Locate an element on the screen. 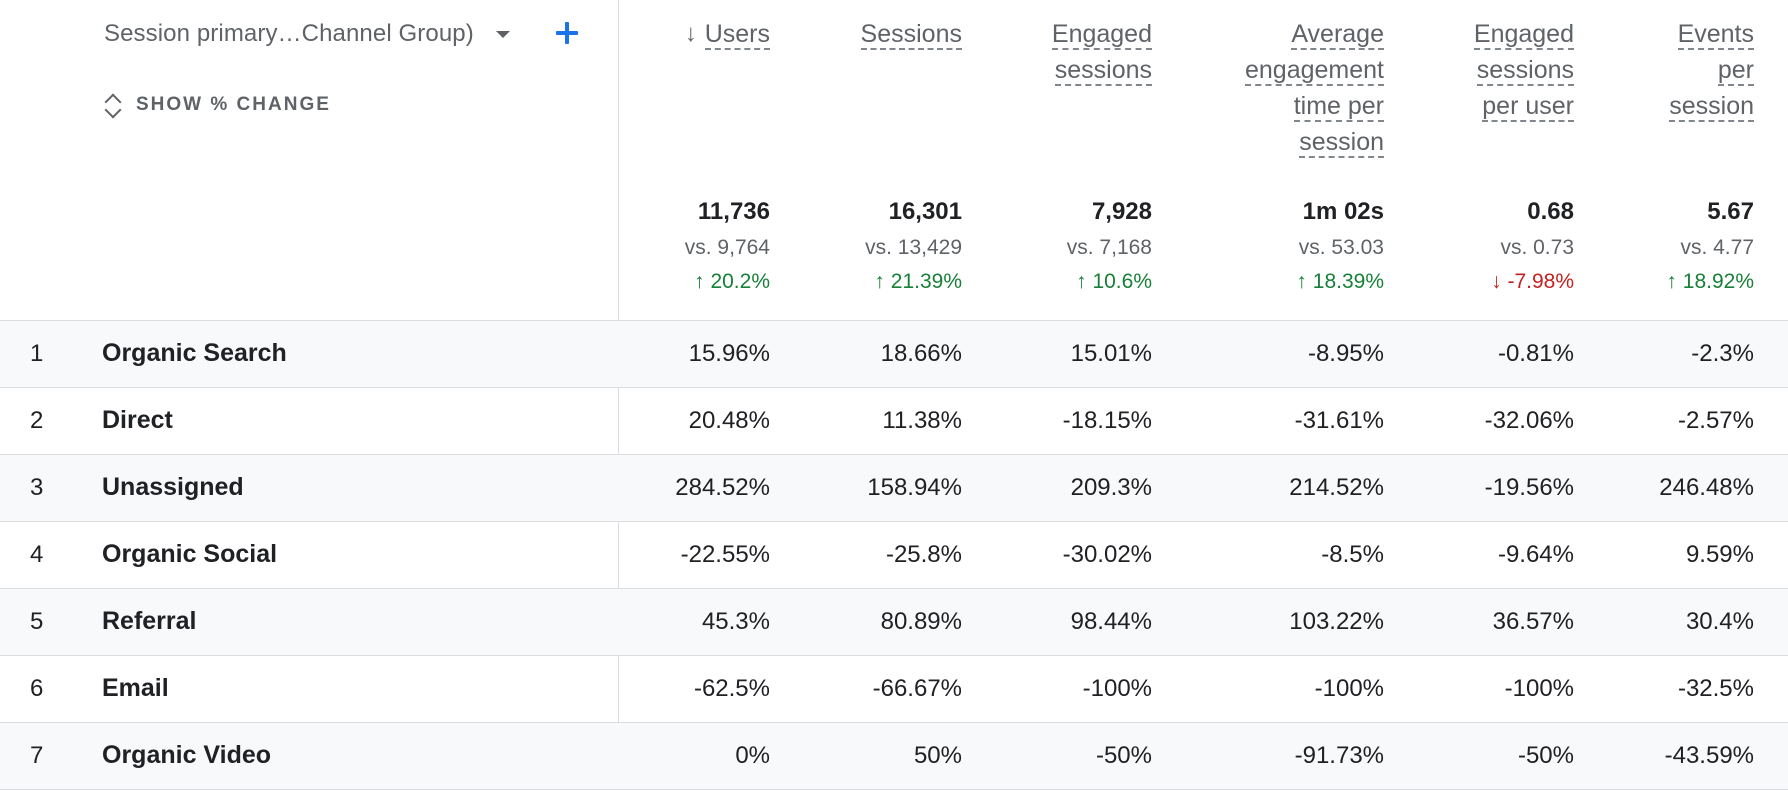 Image resolution: width=1788 pixels, height=790 pixels. change-value: ↑ 18.92% is located at coordinates (1710, 281).